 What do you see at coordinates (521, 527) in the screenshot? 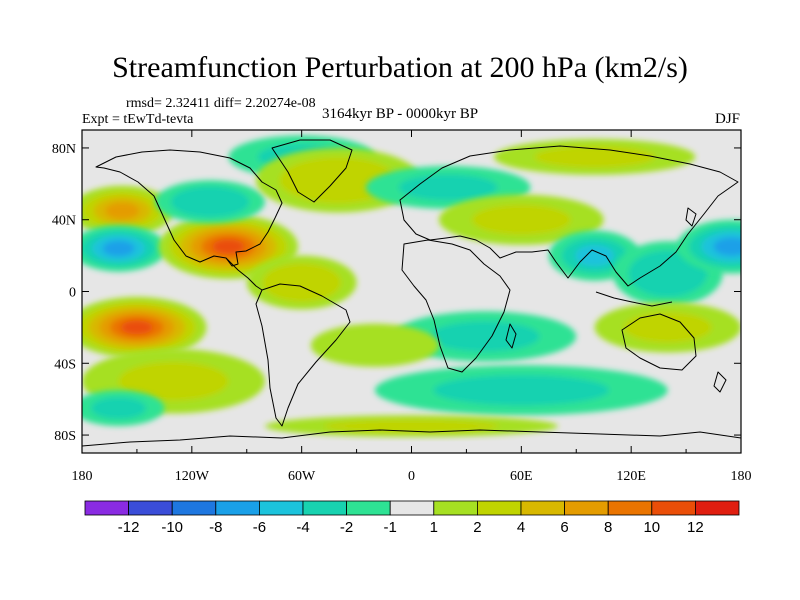
I see `colorbar-label: 4` at bounding box center [521, 527].